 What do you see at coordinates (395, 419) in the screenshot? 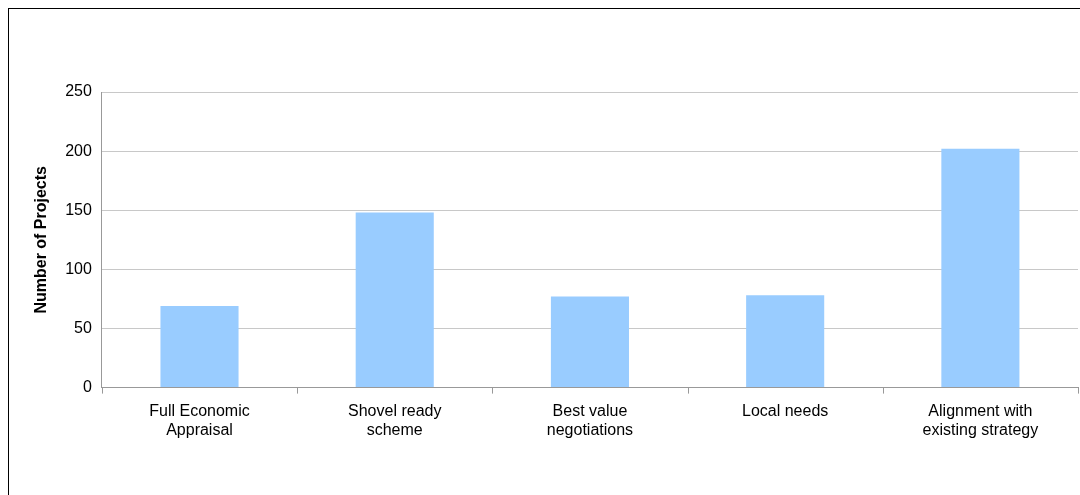
I see `x-tick-label: Shovel ready scheme` at bounding box center [395, 419].